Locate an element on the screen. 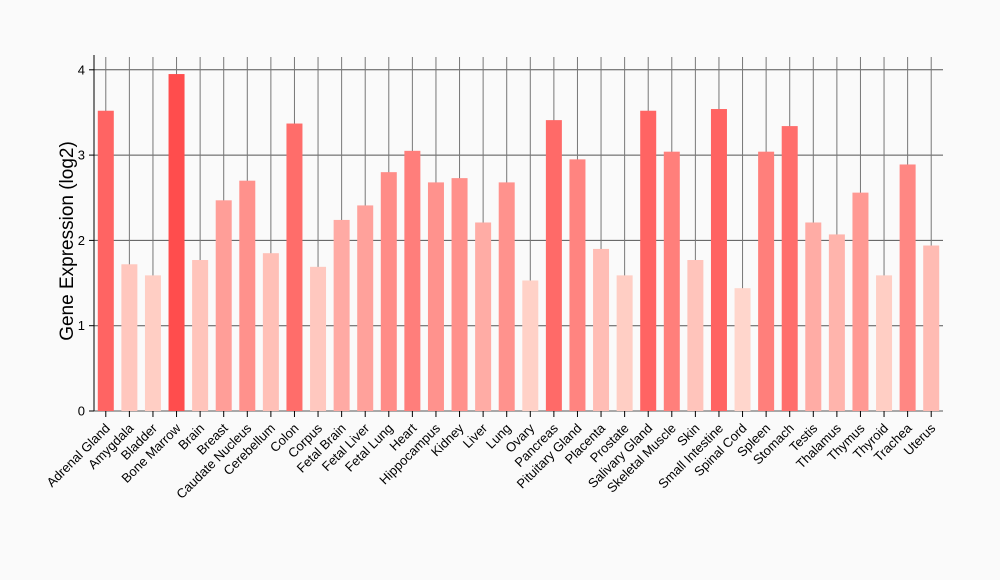 This screenshot has height=580, width=1000. y-tick-label: 4 is located at coordinates (81, 69).